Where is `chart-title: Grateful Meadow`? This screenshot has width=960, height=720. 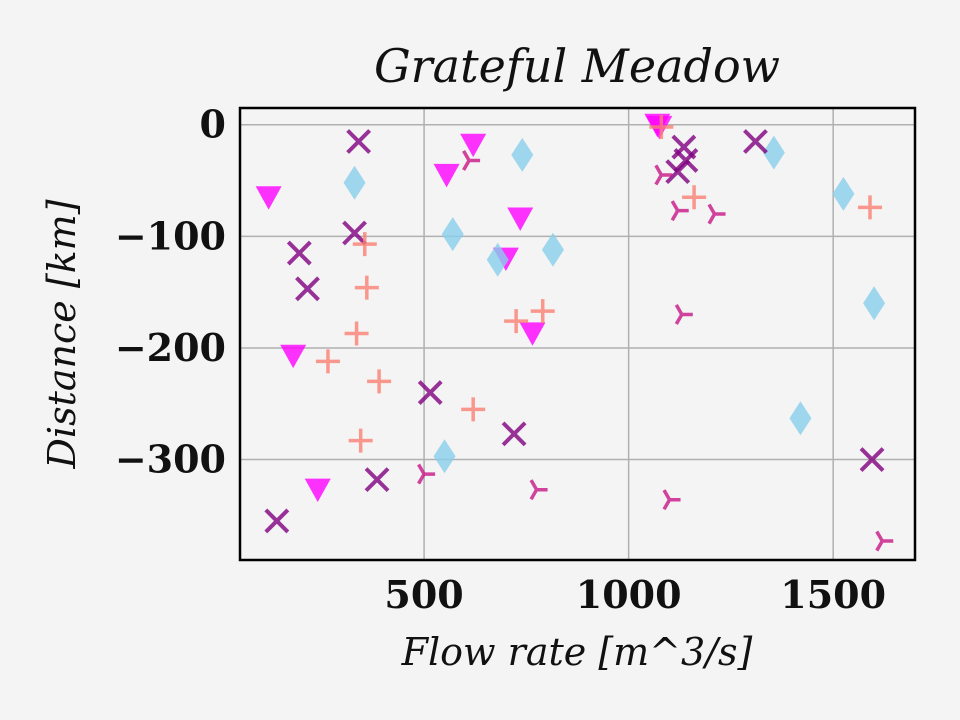 chart-title: Grateful Meadow is located at coordinates (577, 66).